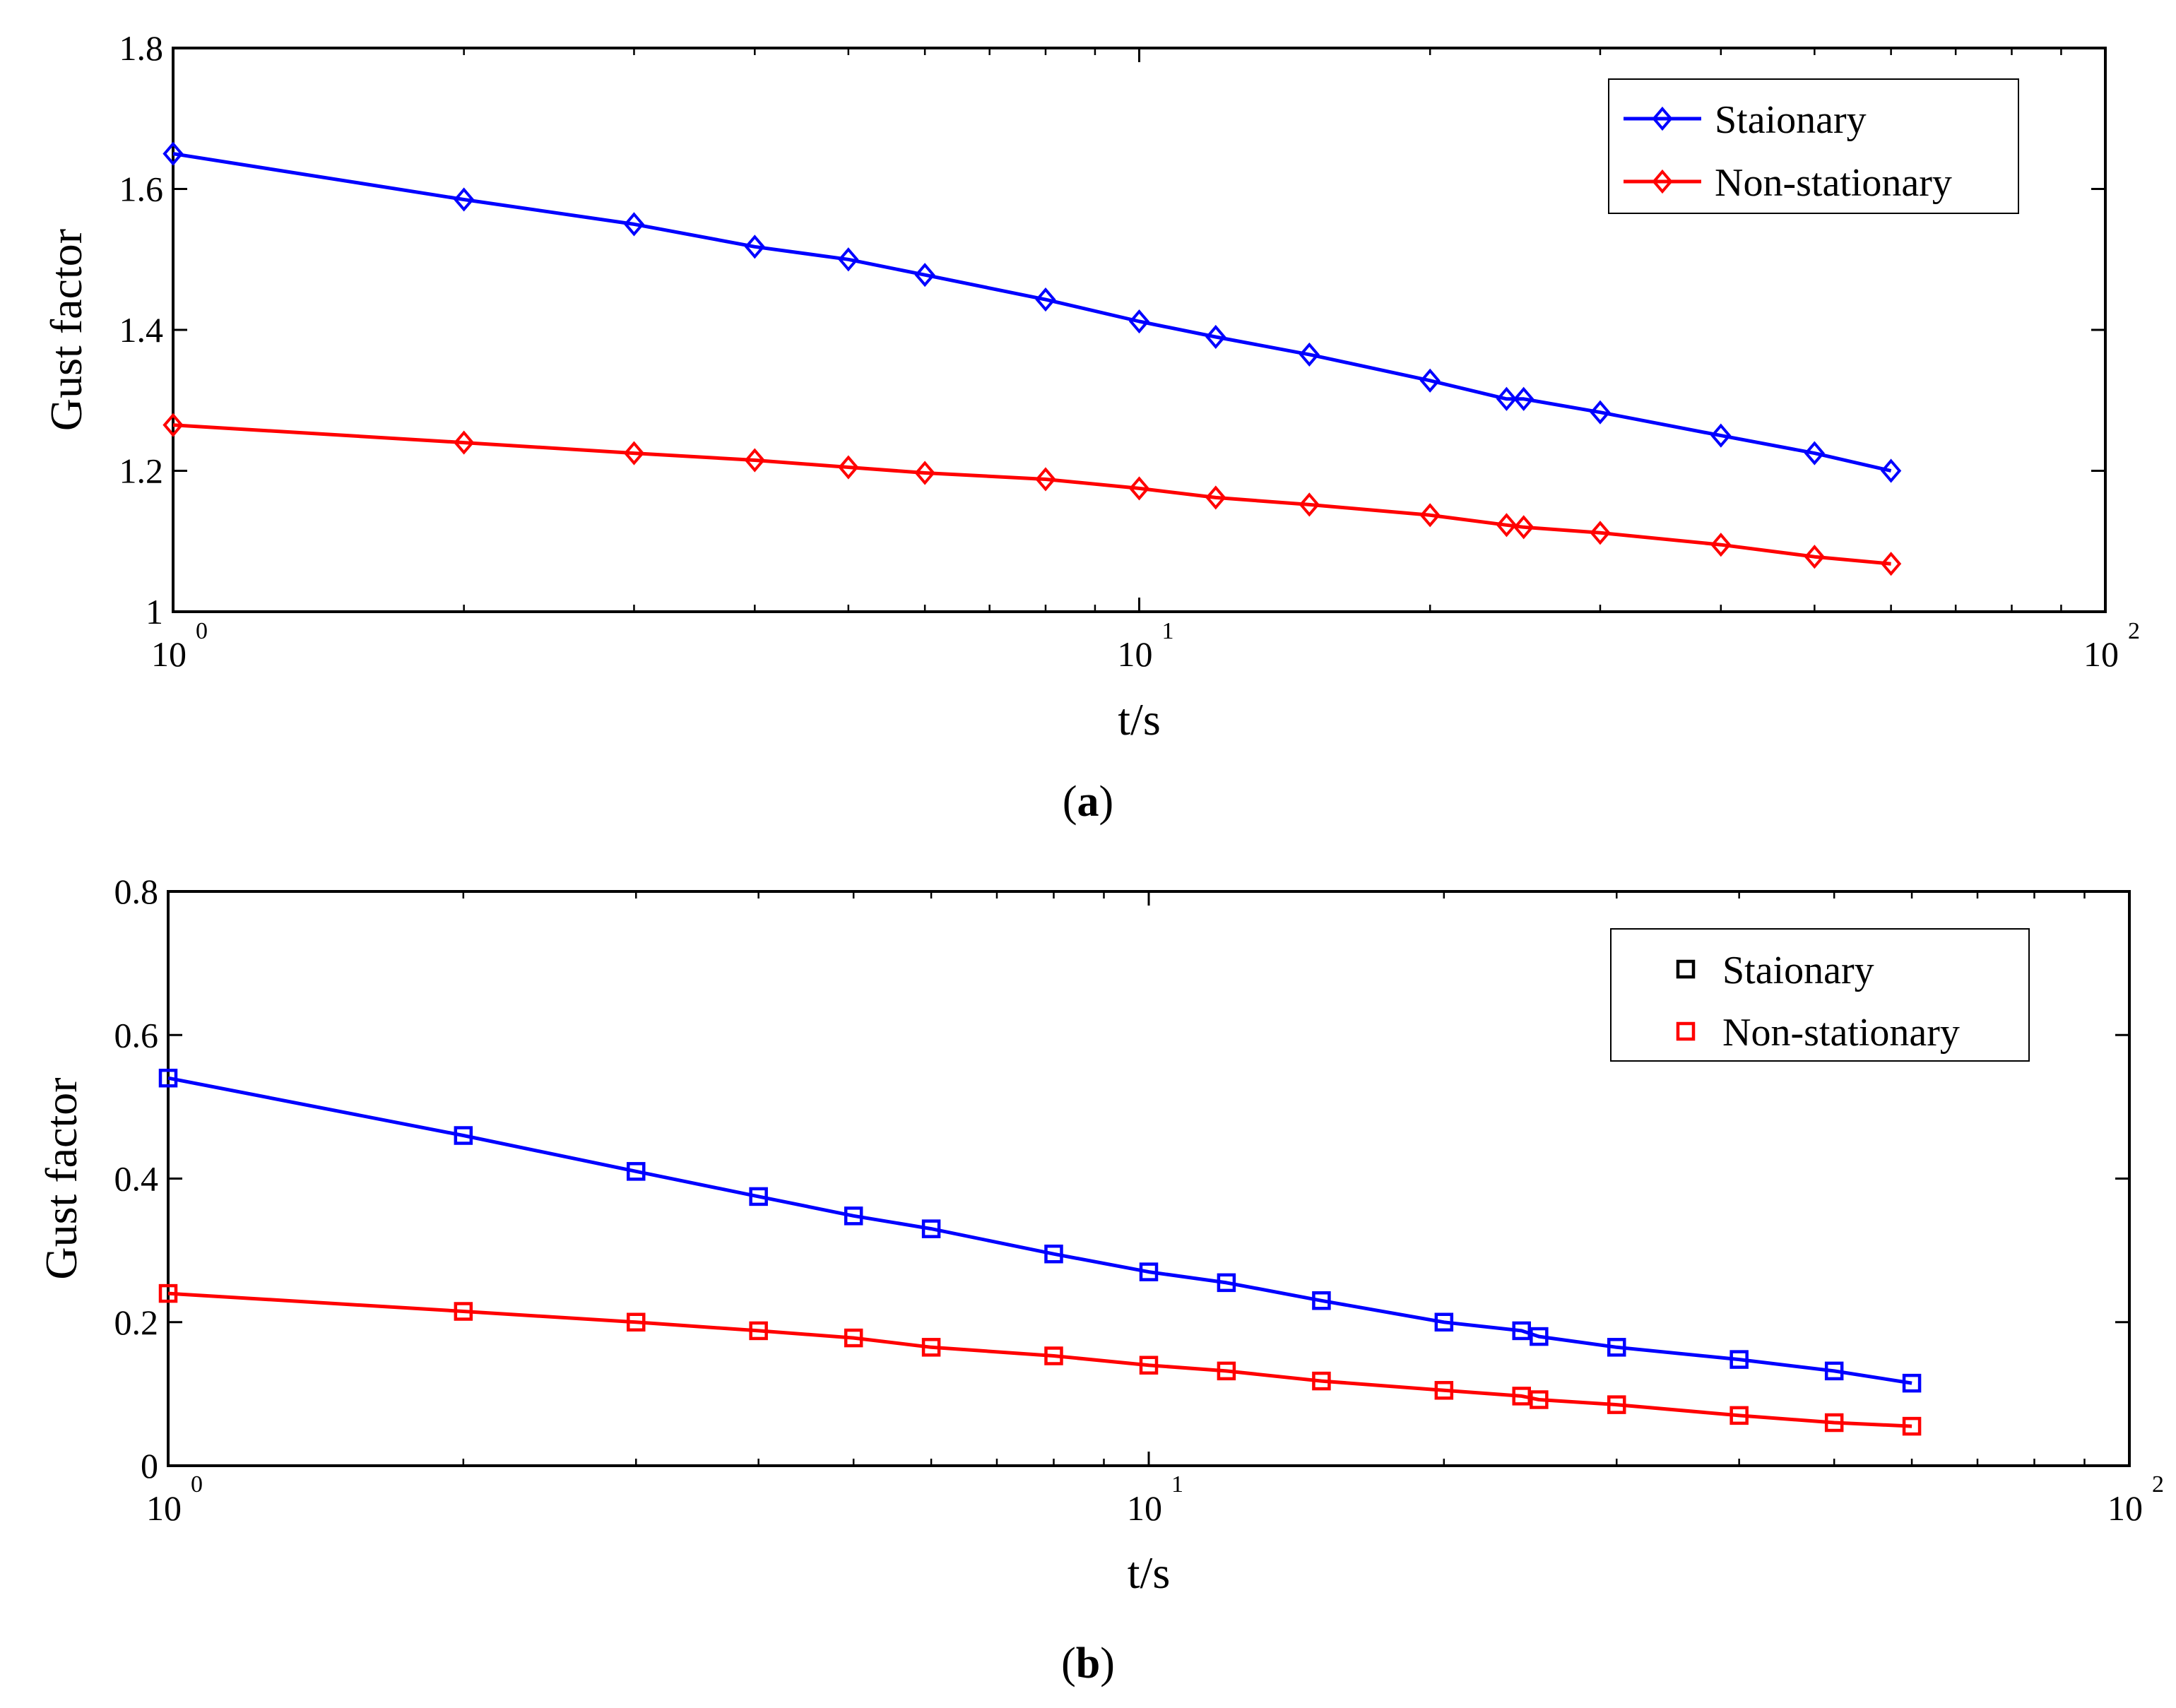 The width and height of the screenshot is (2176, 1708). I want to click on y-tick-label: 1.4, so click(142, 330).